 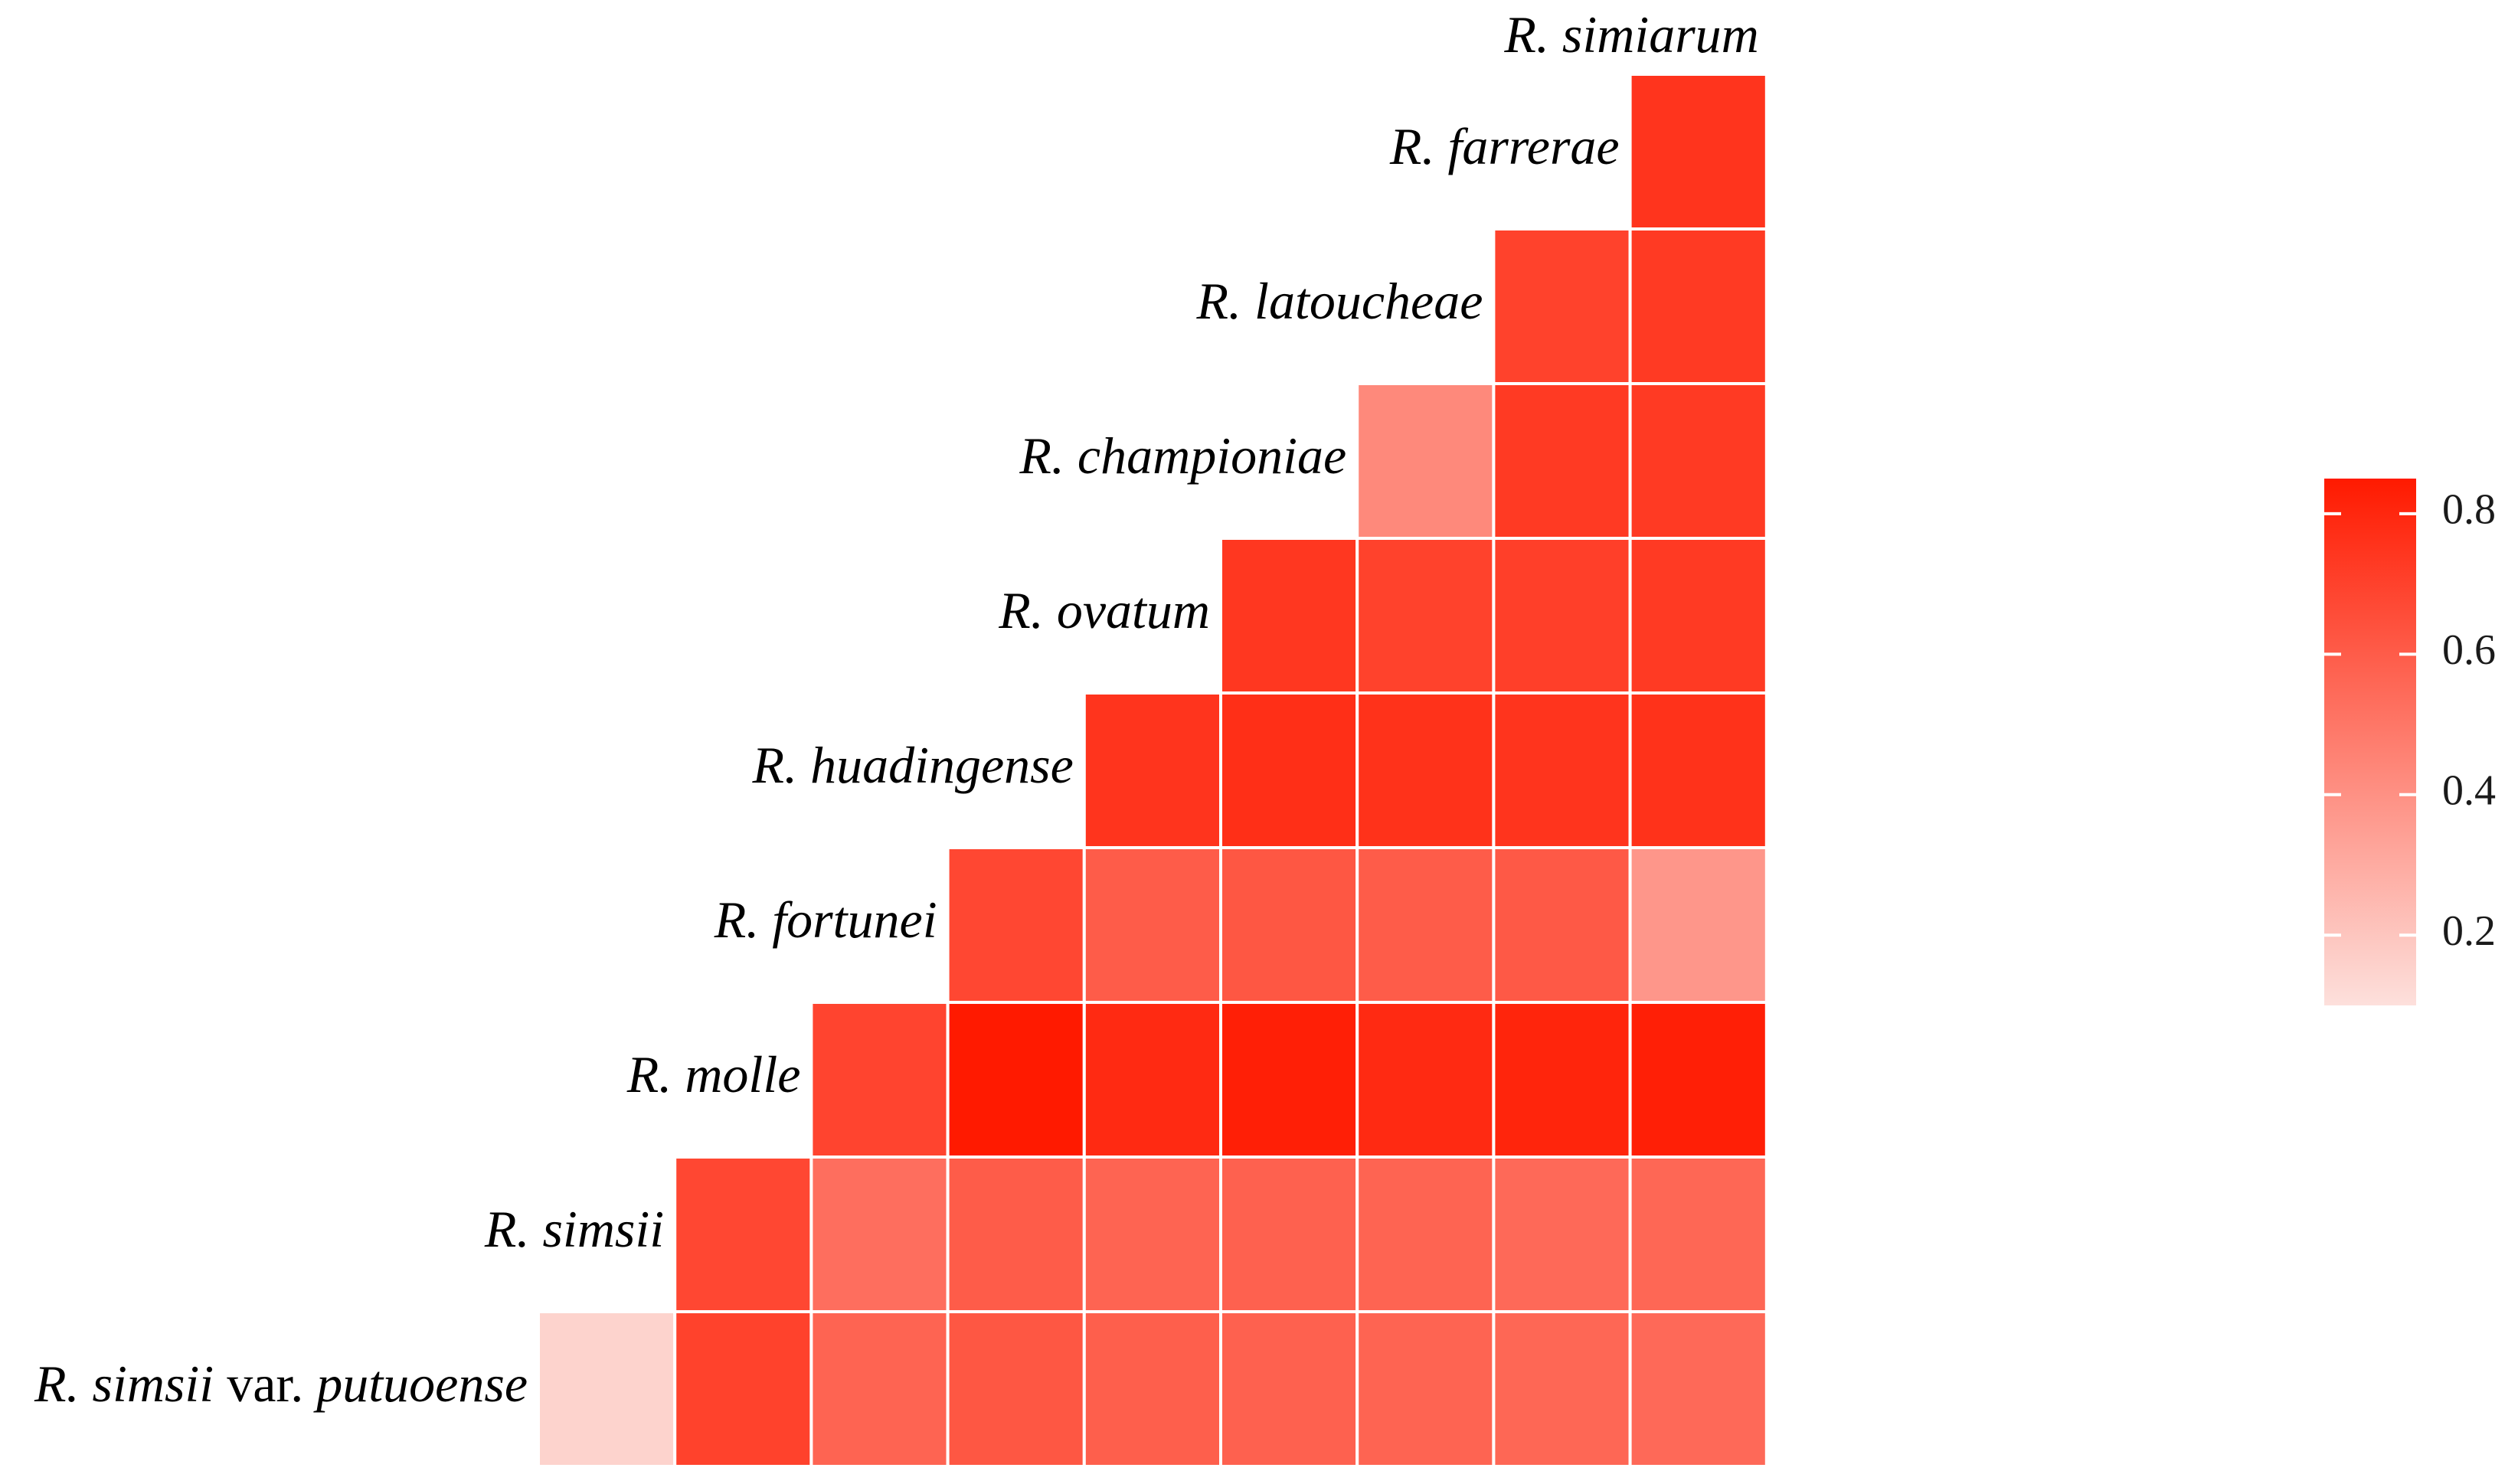 I want to click on species-label: R. simiarum, so click(x=1630, y=34).